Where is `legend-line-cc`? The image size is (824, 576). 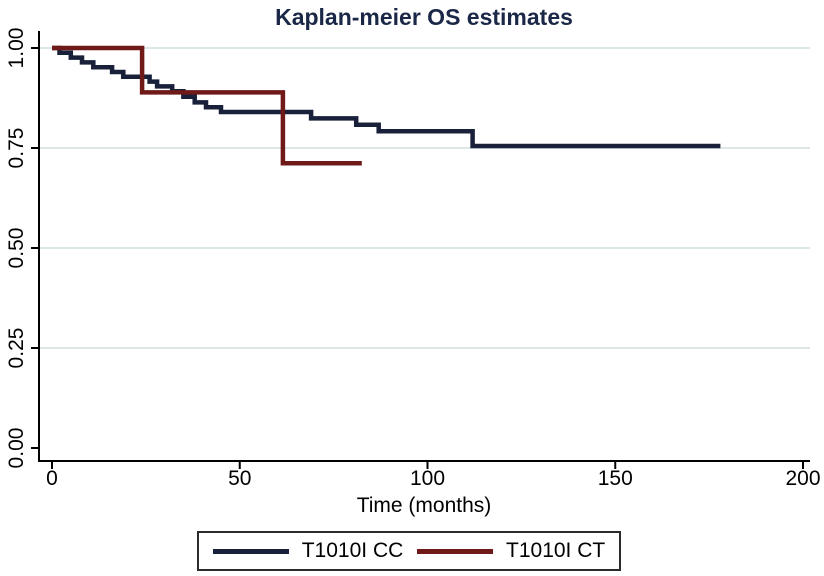 legend-line-cc is located at coordinates (250, 551).